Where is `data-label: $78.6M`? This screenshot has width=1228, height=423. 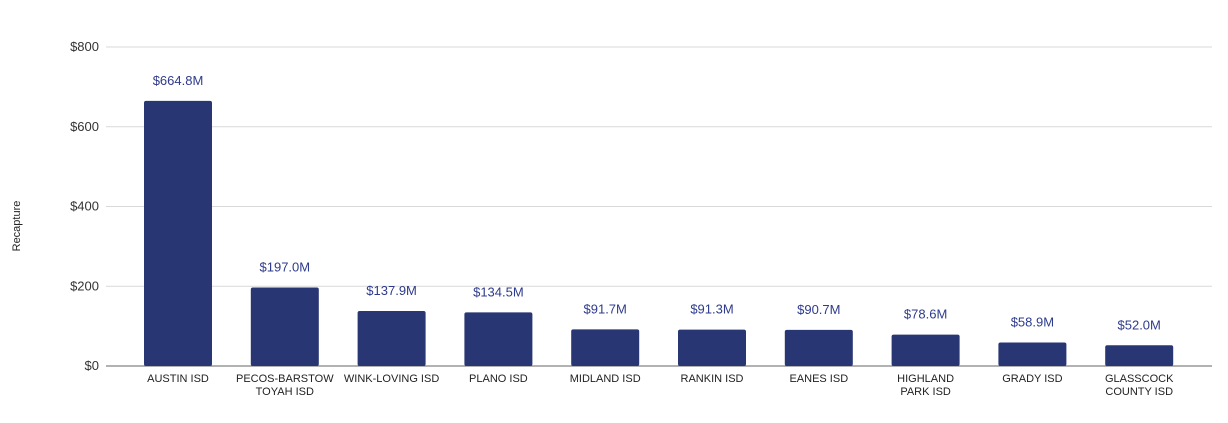 data-label: $78.6M is located at coordinates (925, 314).